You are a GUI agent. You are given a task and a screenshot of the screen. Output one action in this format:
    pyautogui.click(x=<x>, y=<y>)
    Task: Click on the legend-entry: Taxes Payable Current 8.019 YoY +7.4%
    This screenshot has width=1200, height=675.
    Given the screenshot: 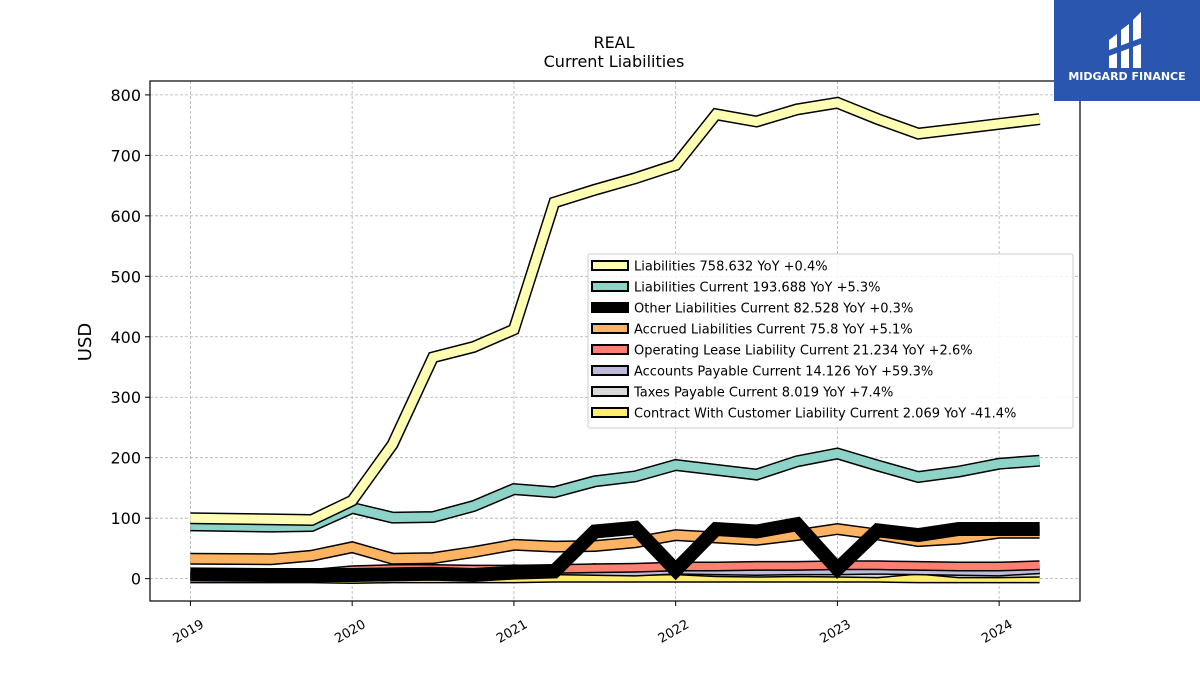 What is the action you would take?
    pyautogui.click(x=742, y=393)
    